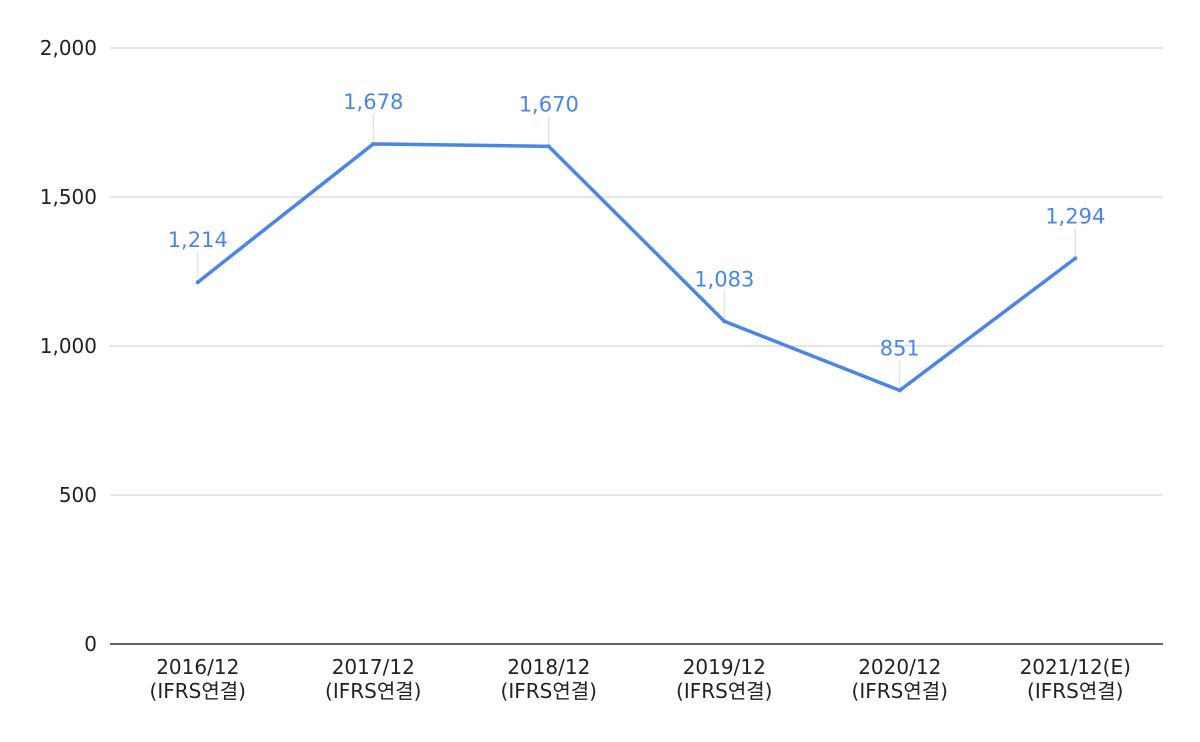 Image resolution: width=1200 pixels, height=742 pixels. I want to click on data-label: 1,294, so click(1075, 216).